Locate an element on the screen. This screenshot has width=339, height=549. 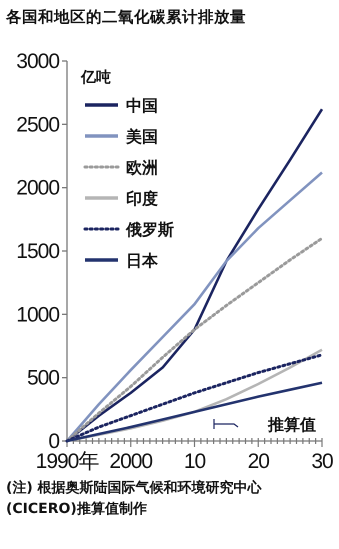
y-tick-label: 3000 is located at coordinates (38, 61).